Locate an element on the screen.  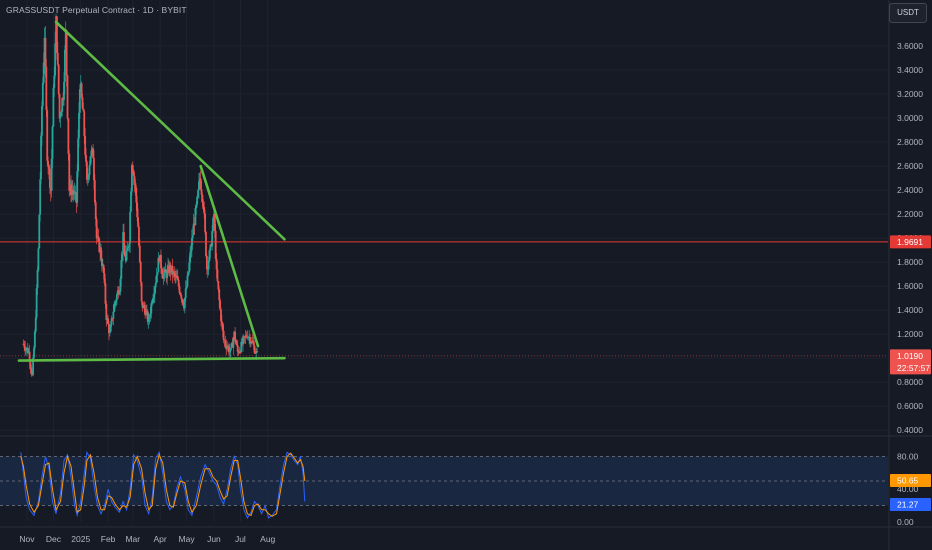
time-tick-label: Nov is located at coordinates (27, 539).